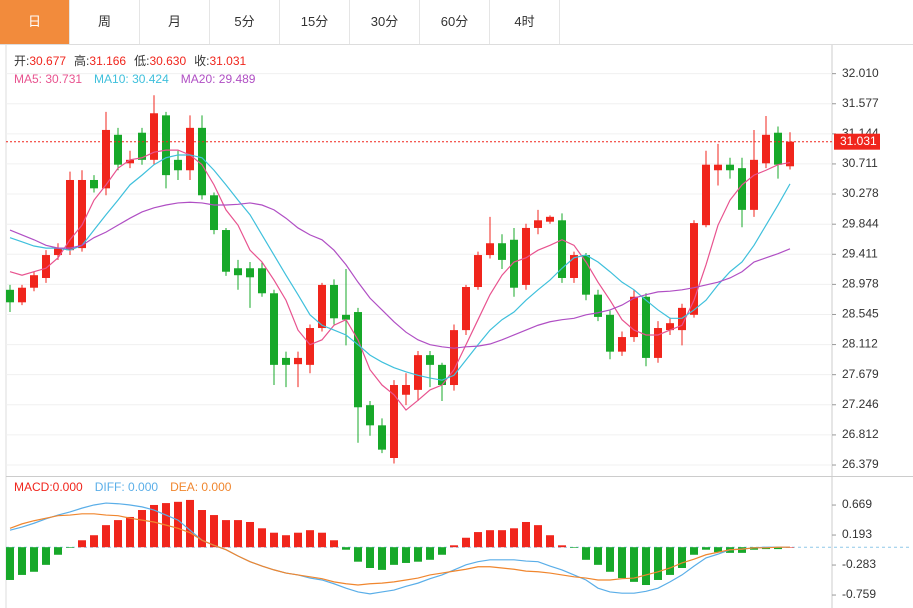 The height and width of the screenshot is (608, 913). What do you see at coordinates (127, 487) in the screenshot?
I see `legend-entry: DIFF: 0.000` at bounding box center [127, 487].